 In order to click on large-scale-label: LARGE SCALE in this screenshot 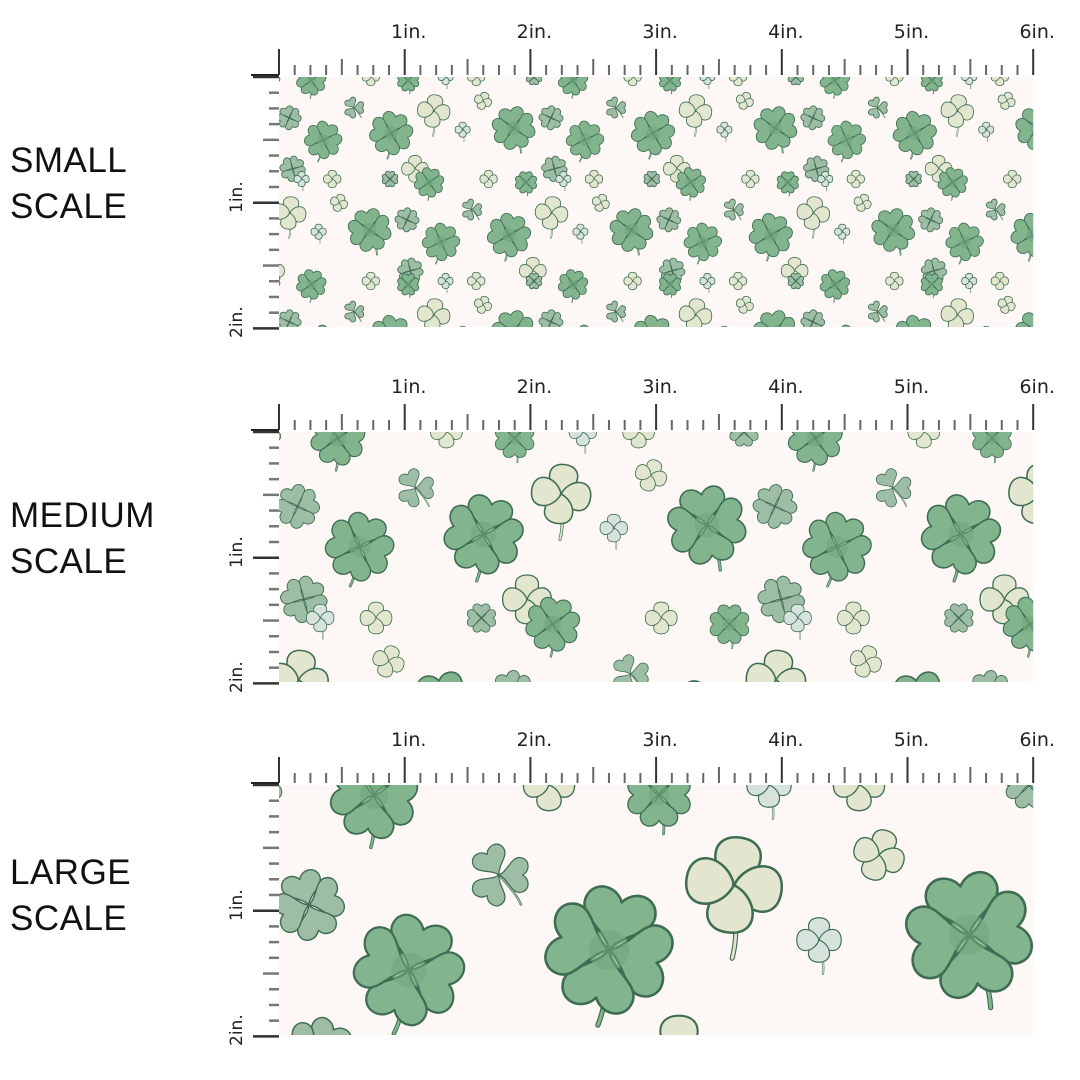, I will do `click(70, 896)`.